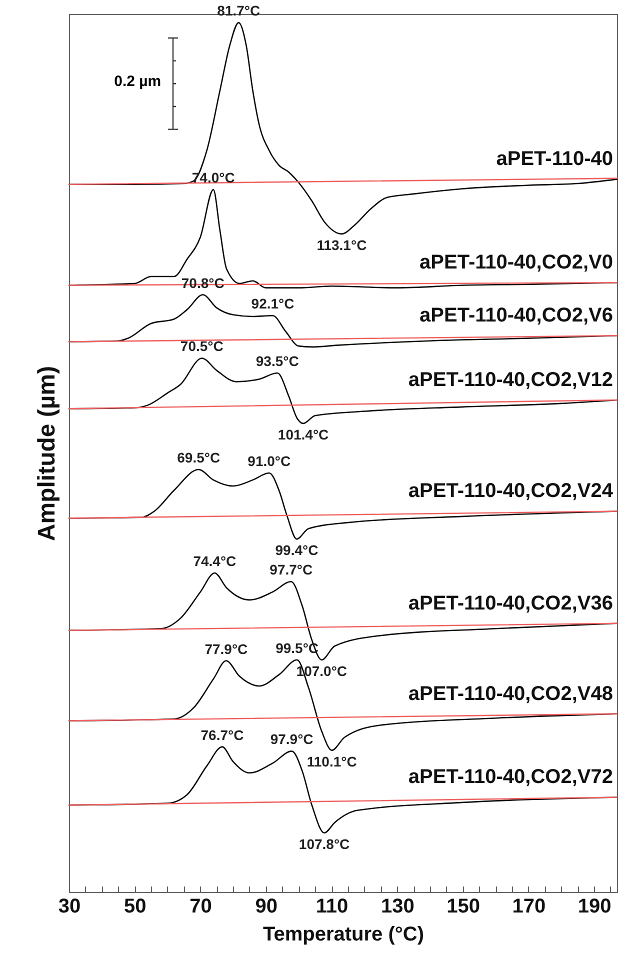  I want to click on series-label: aPET-110-40, so click(554, 159).